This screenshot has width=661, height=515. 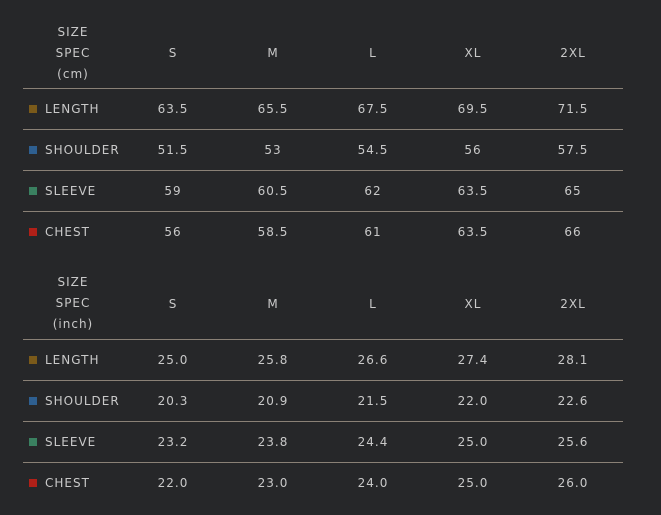 I want to click on measurement-value: 59, so click(x=173, y=191).